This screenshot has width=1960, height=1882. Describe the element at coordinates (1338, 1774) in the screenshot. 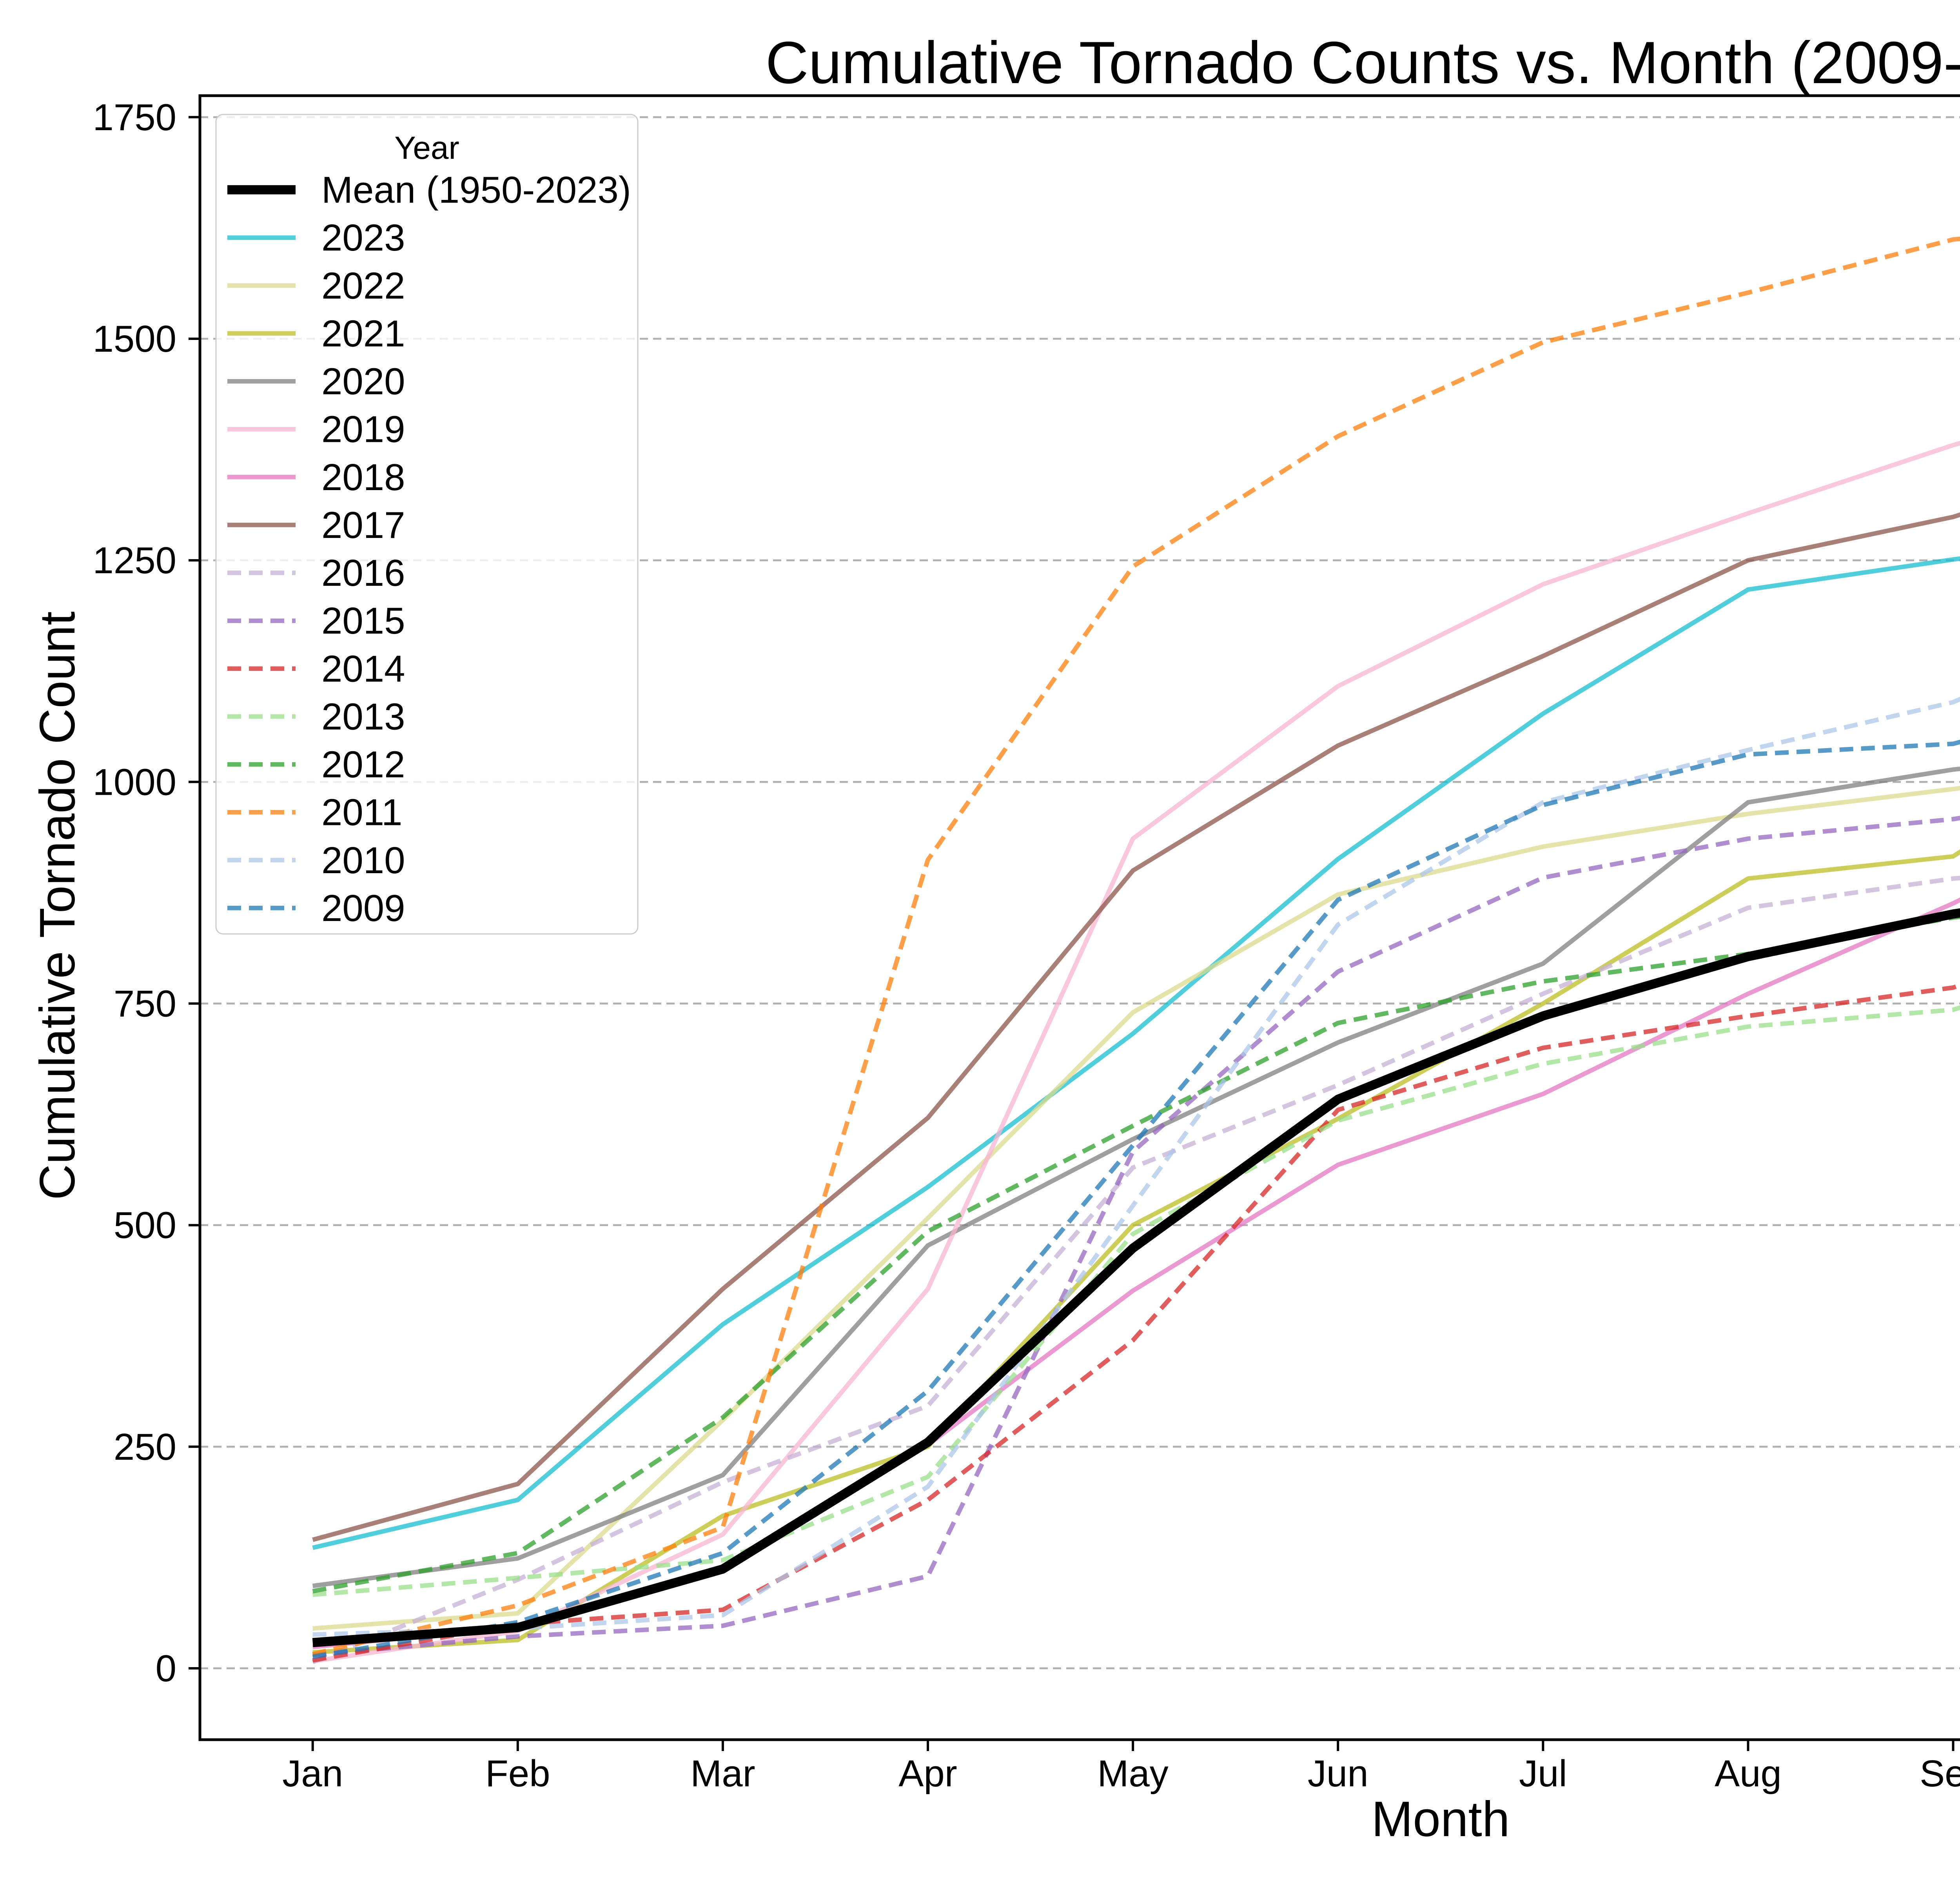

I see `svg-text: Jun` at that location.